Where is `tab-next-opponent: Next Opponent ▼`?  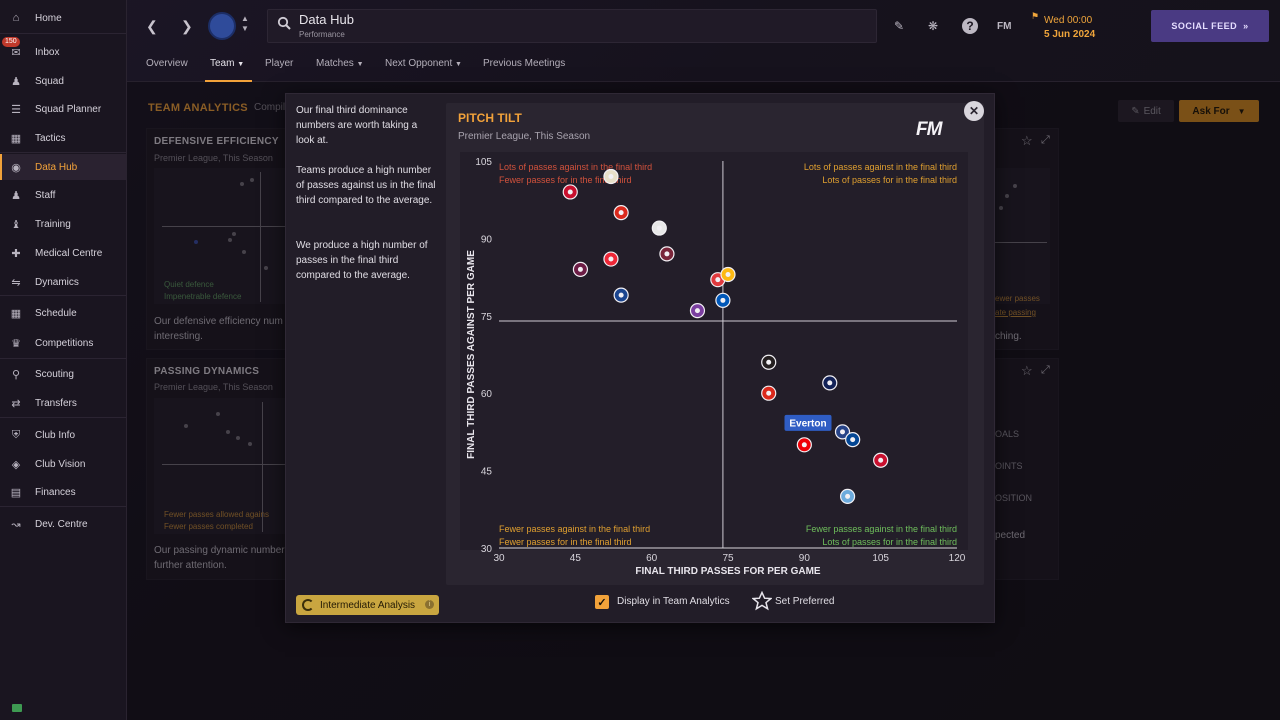
tab-next-opponent: Next Opponent ▼ is located at coordinates (423, 63).